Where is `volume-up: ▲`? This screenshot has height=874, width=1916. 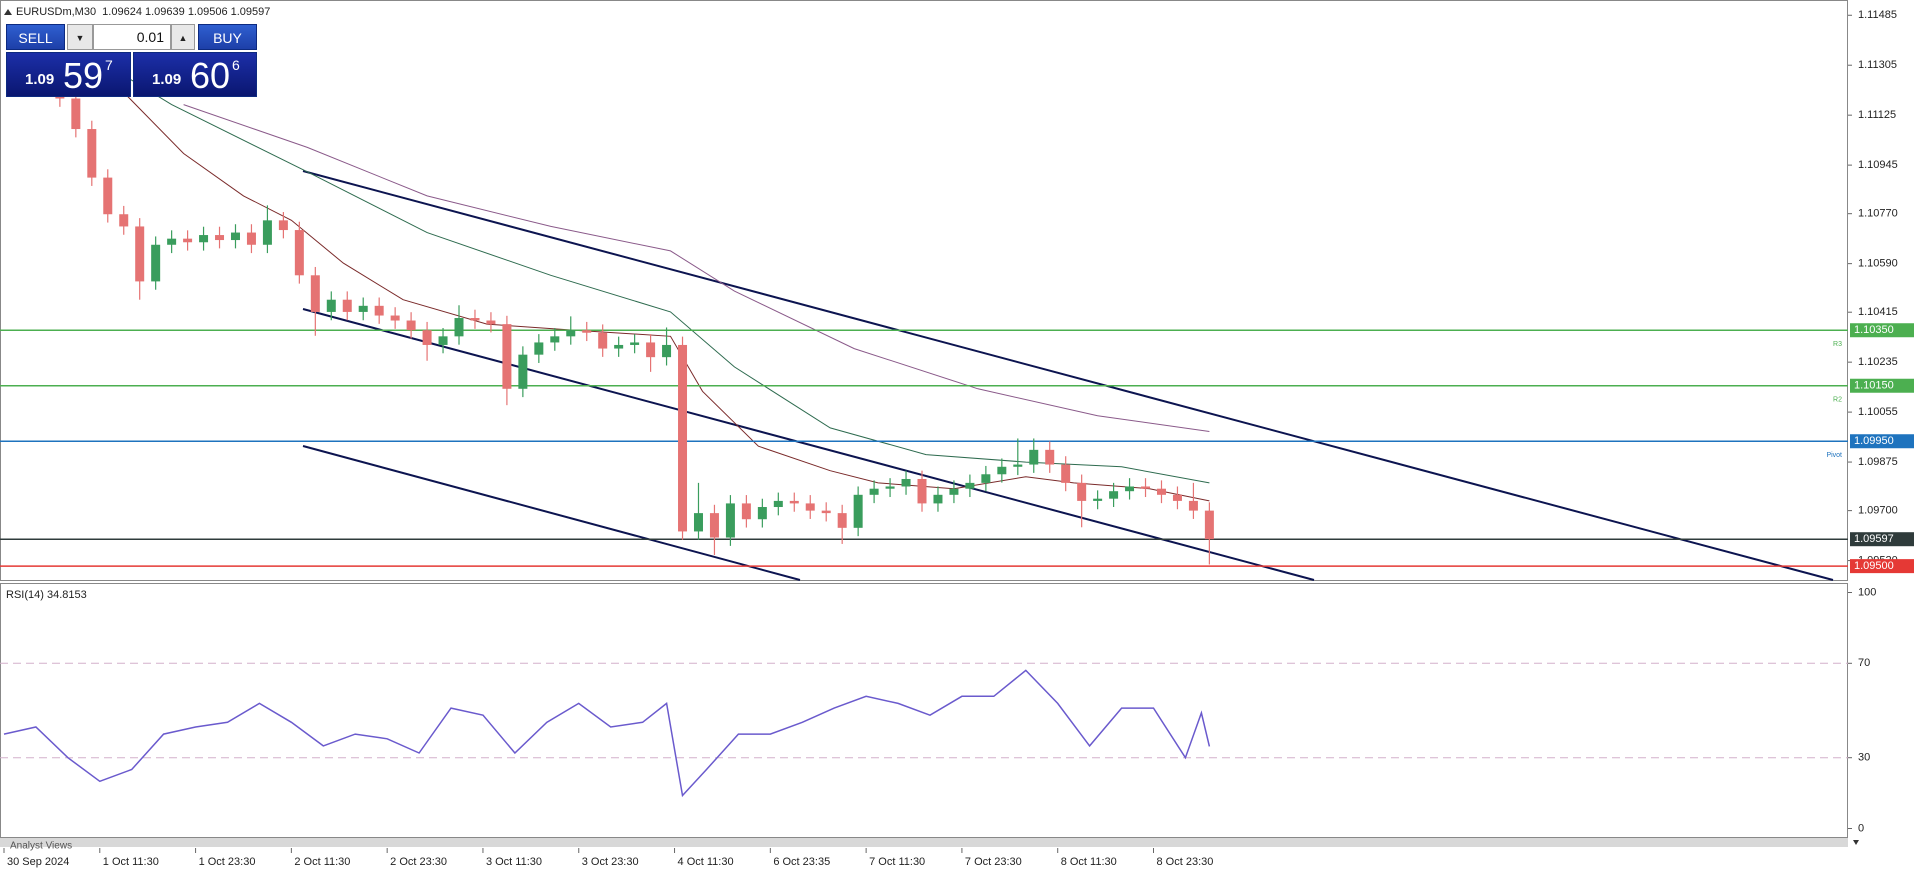 volume-up: ▲ is located at coordinates (183, 37).